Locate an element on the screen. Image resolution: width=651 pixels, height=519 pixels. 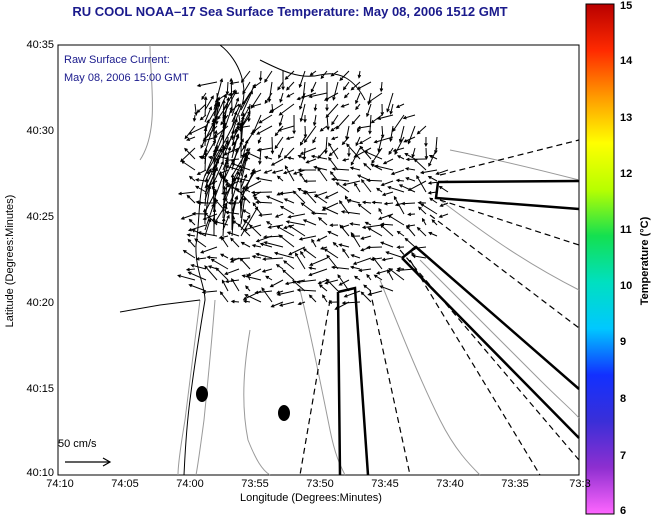
y-tick-label: 40:20 is located at coordinates (40, 303).